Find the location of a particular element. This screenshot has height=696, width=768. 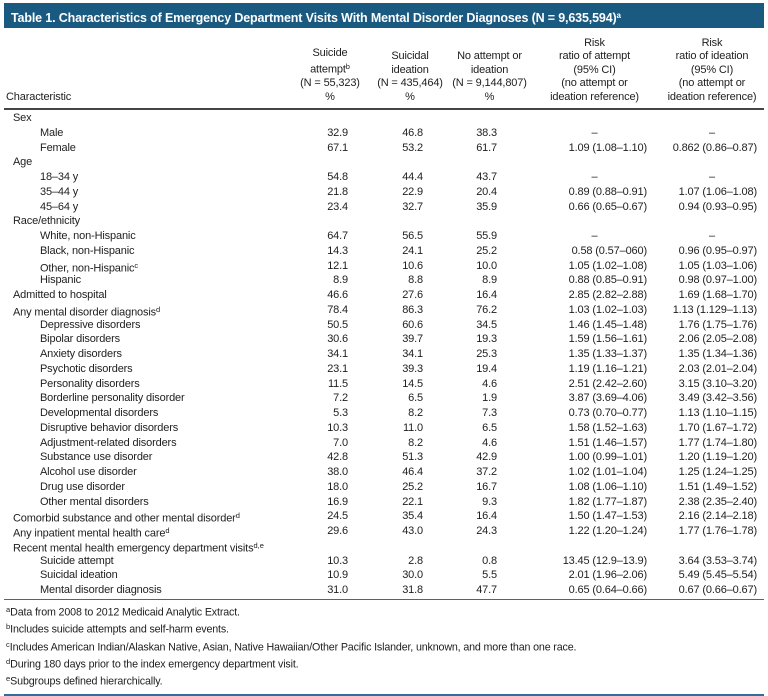

row-label: 35–44 y is located at coordinates (59, 191).